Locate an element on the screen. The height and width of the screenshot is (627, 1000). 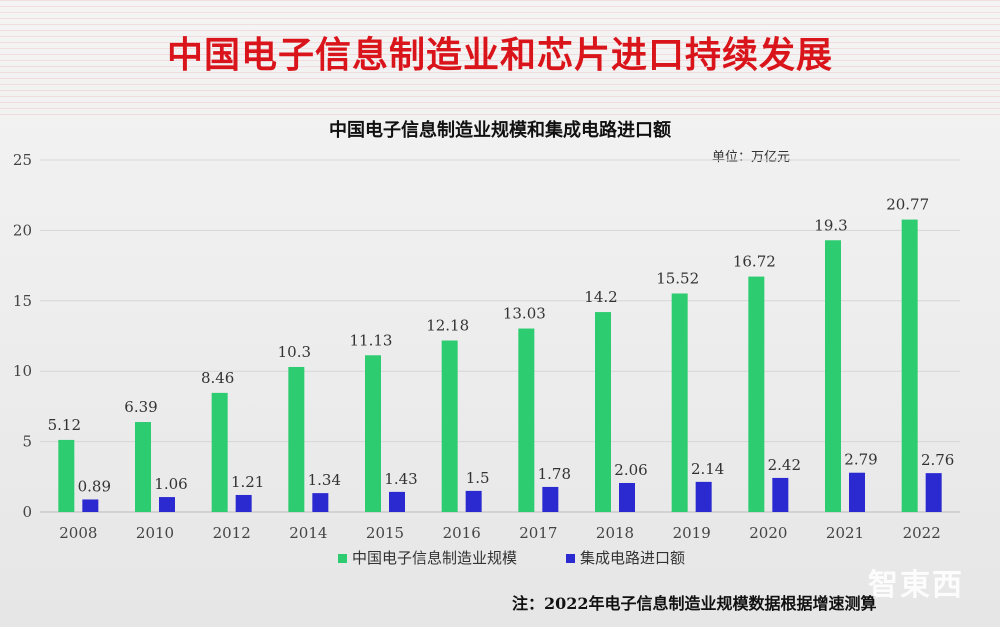
chart-title: 中国电子信息制造业规模和集成电路进口额 is located at coordinates (500, 130).